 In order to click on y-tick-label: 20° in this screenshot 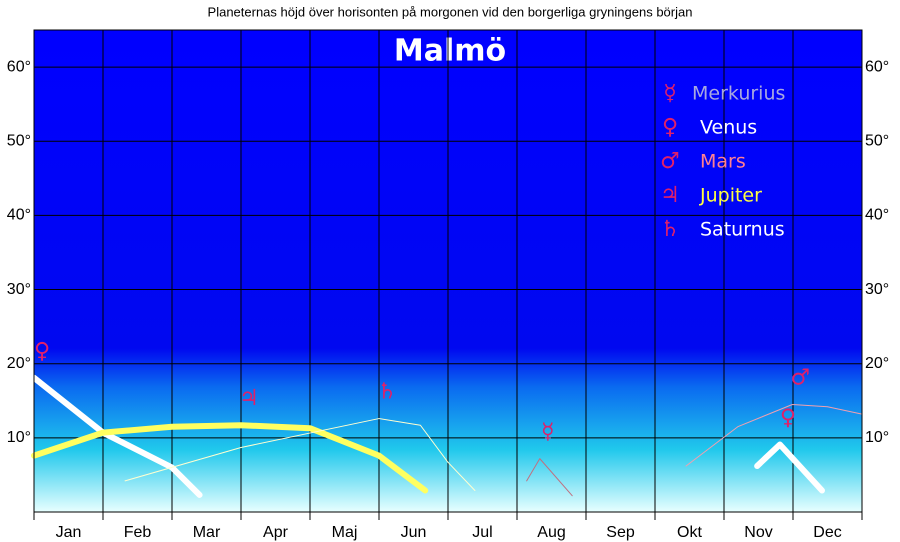, I will do `click(19, 363)`.